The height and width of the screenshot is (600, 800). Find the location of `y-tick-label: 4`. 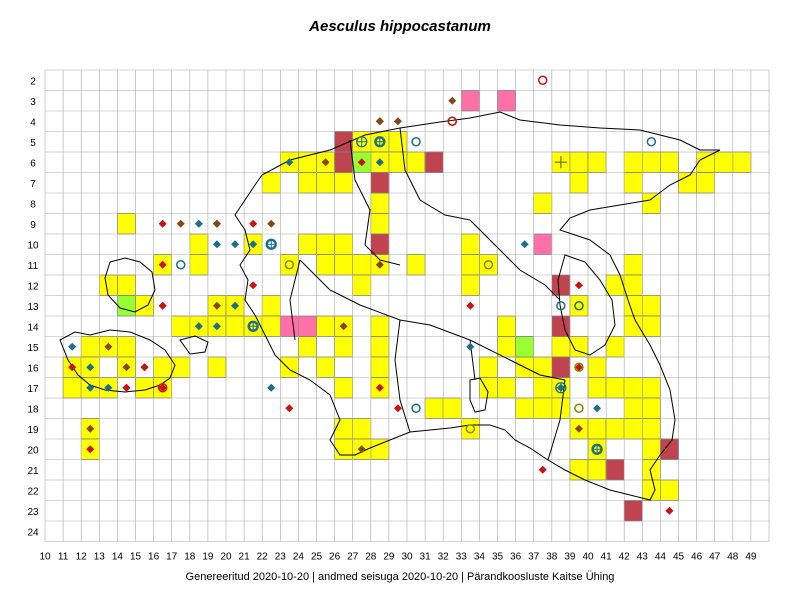

y-tick-label: 4 is located at coordinates (33, 122).